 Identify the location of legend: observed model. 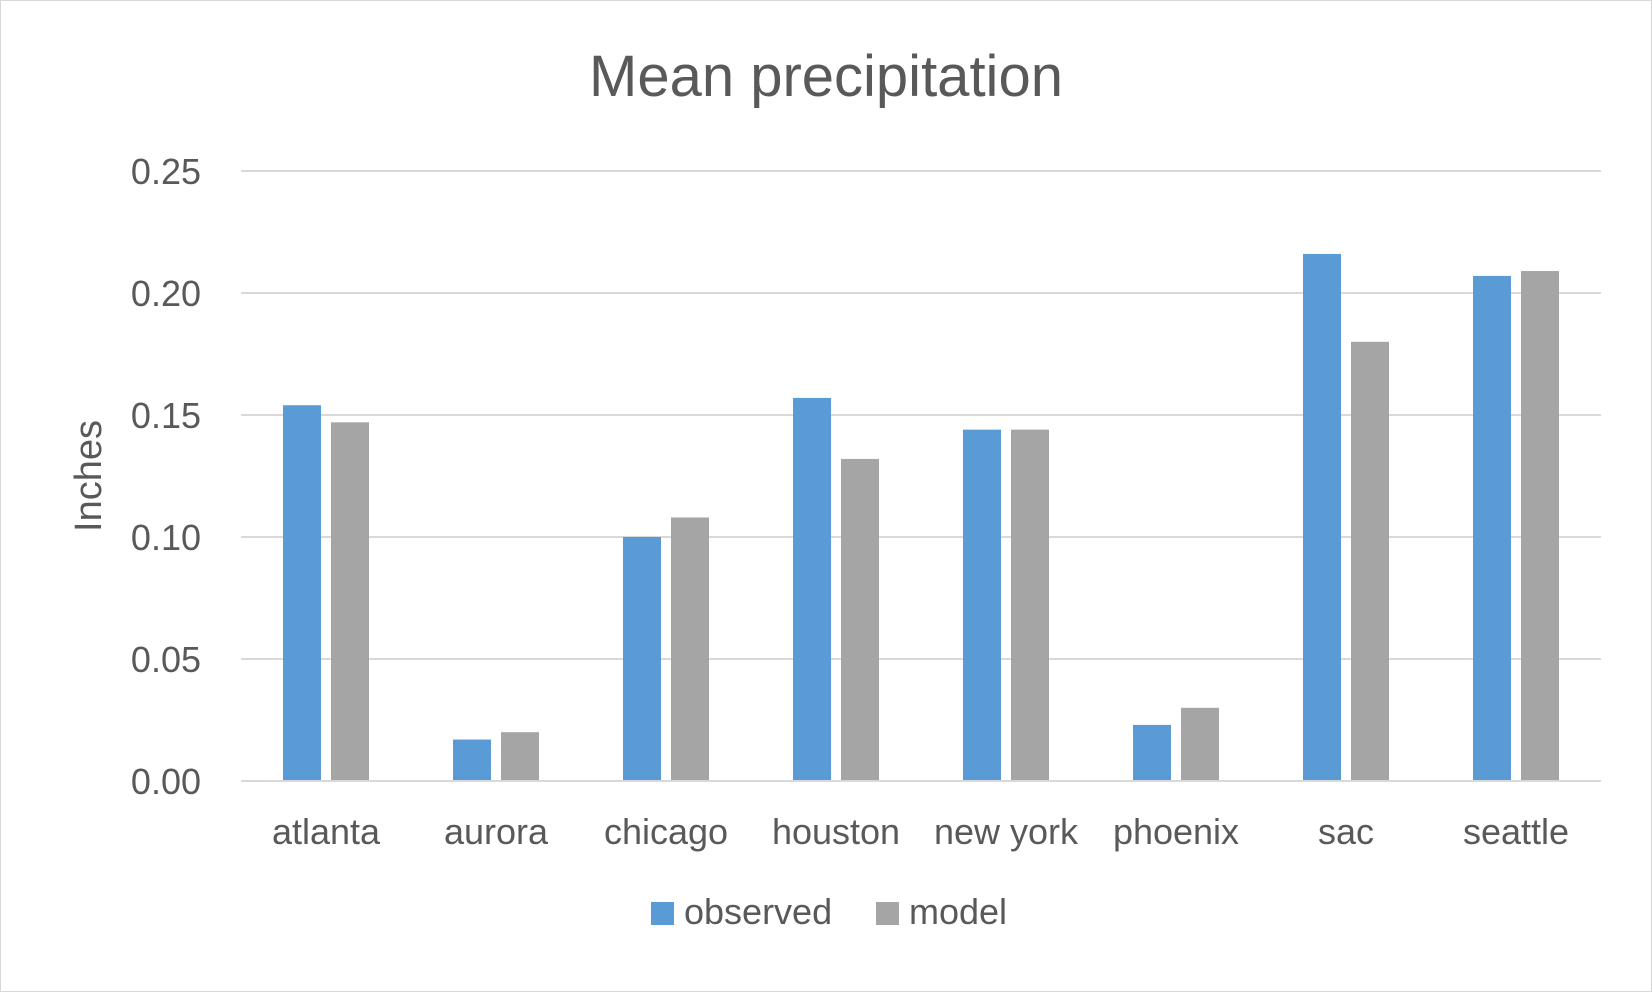
(829, 911).